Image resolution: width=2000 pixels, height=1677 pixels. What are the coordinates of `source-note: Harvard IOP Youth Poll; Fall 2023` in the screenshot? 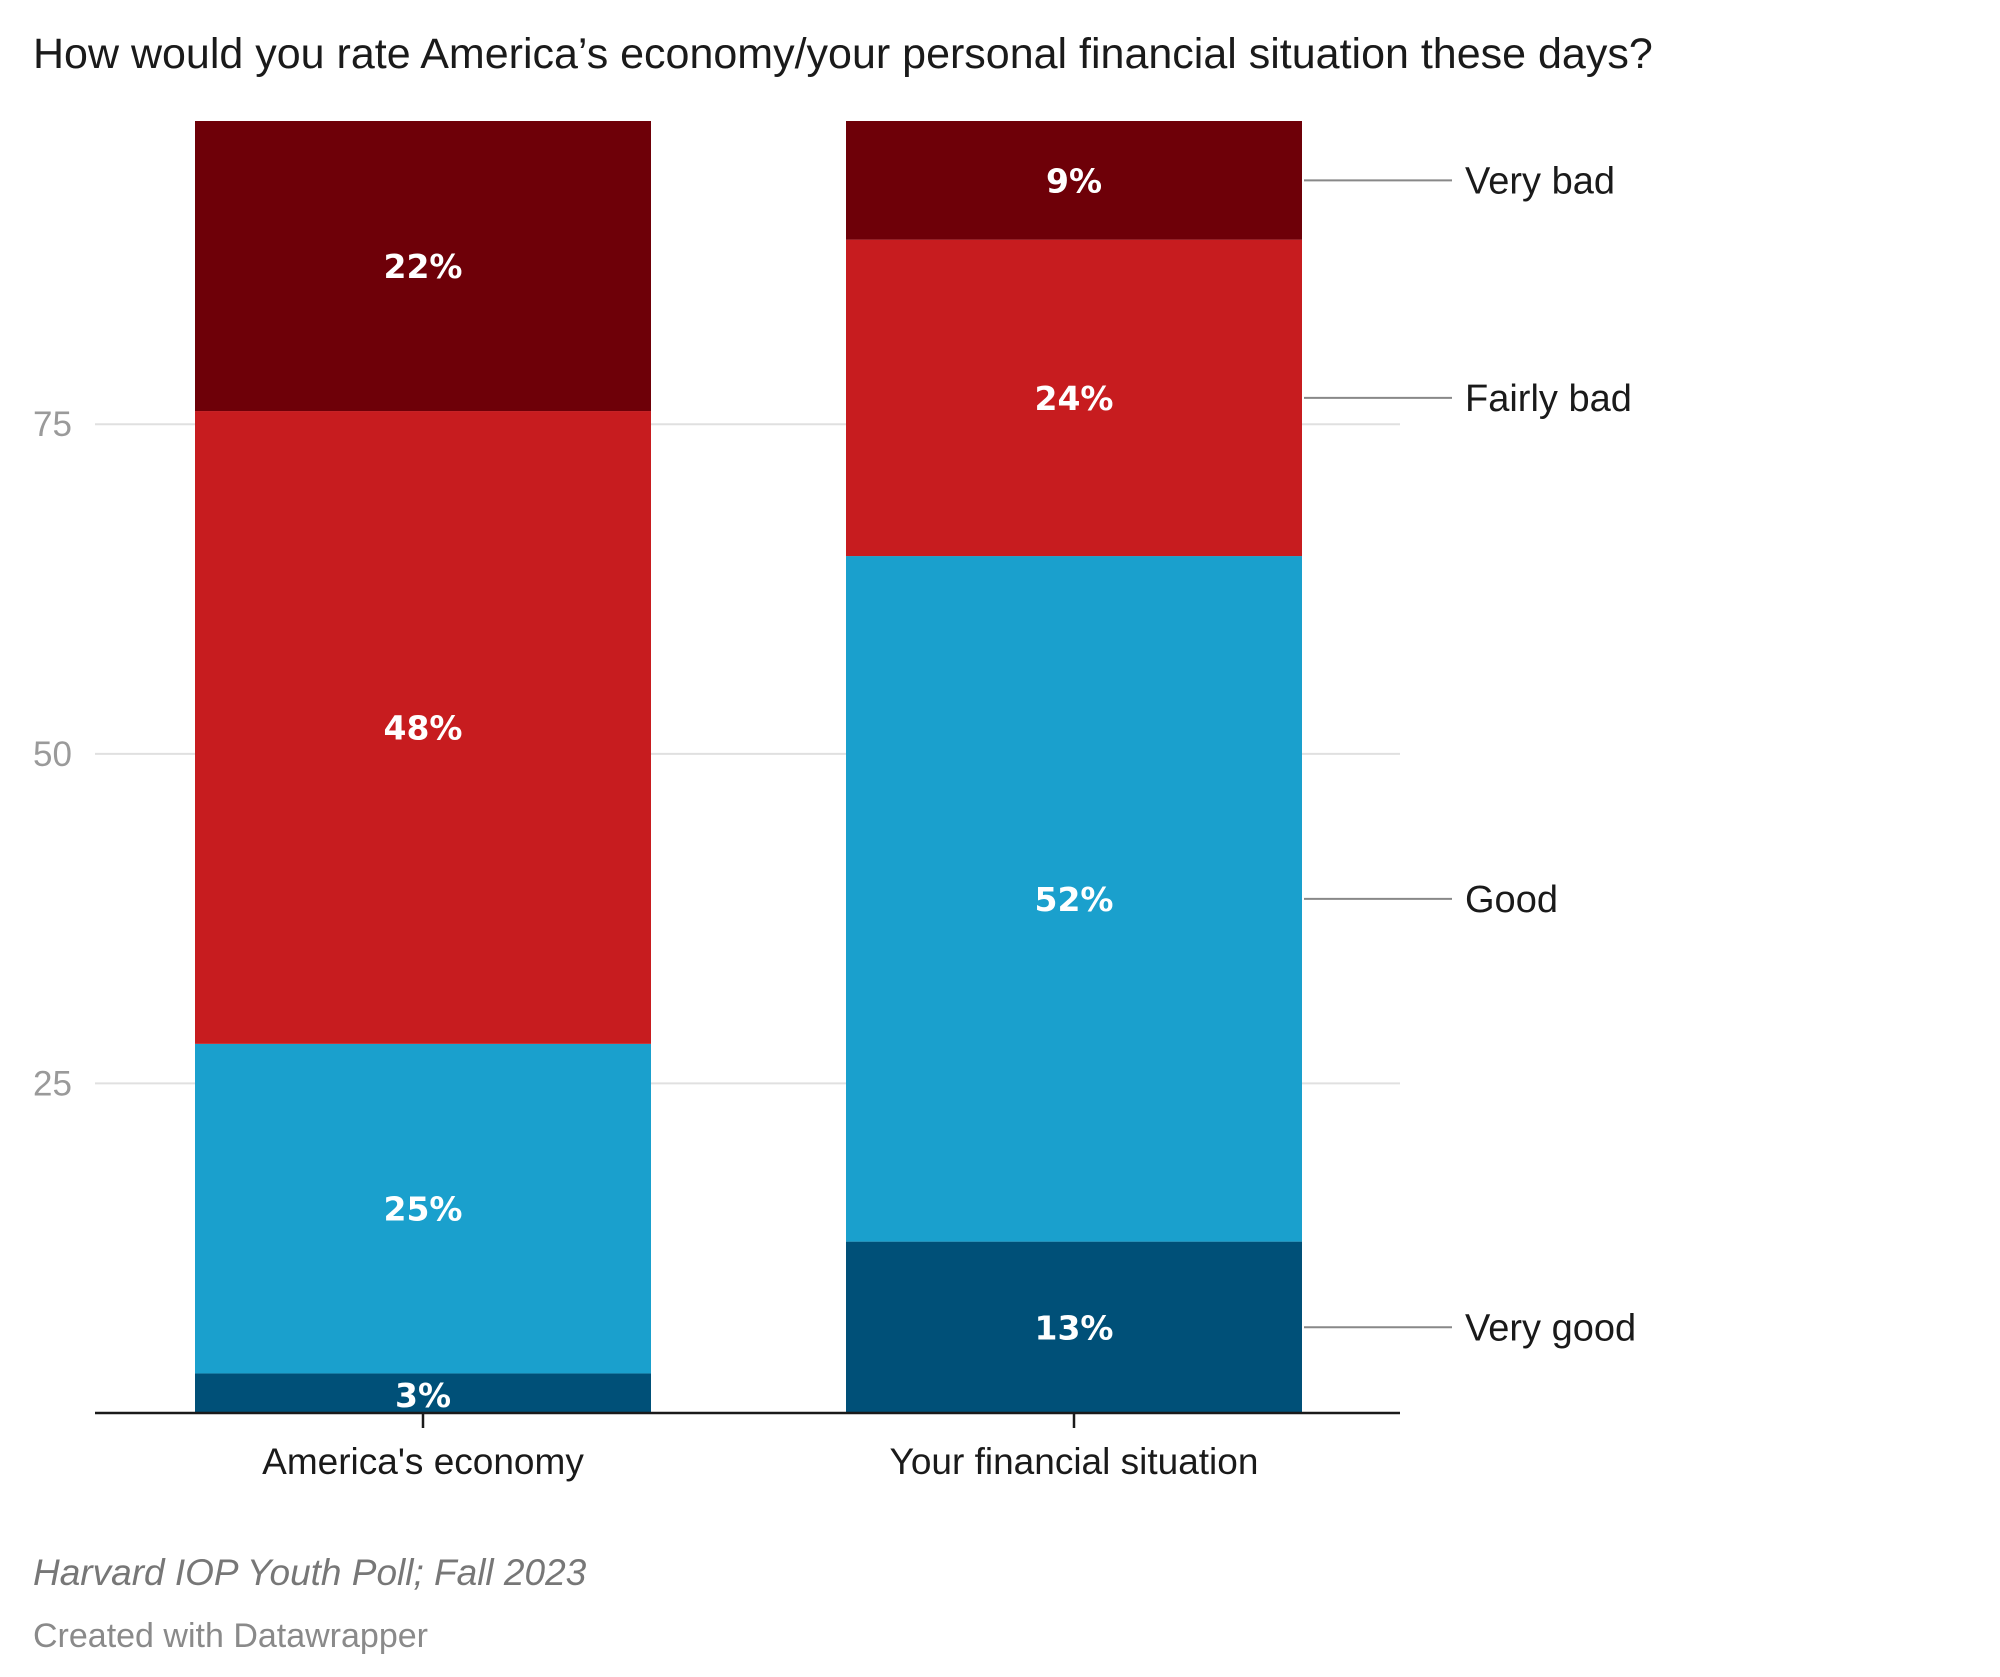 It's located at (310, 1572).